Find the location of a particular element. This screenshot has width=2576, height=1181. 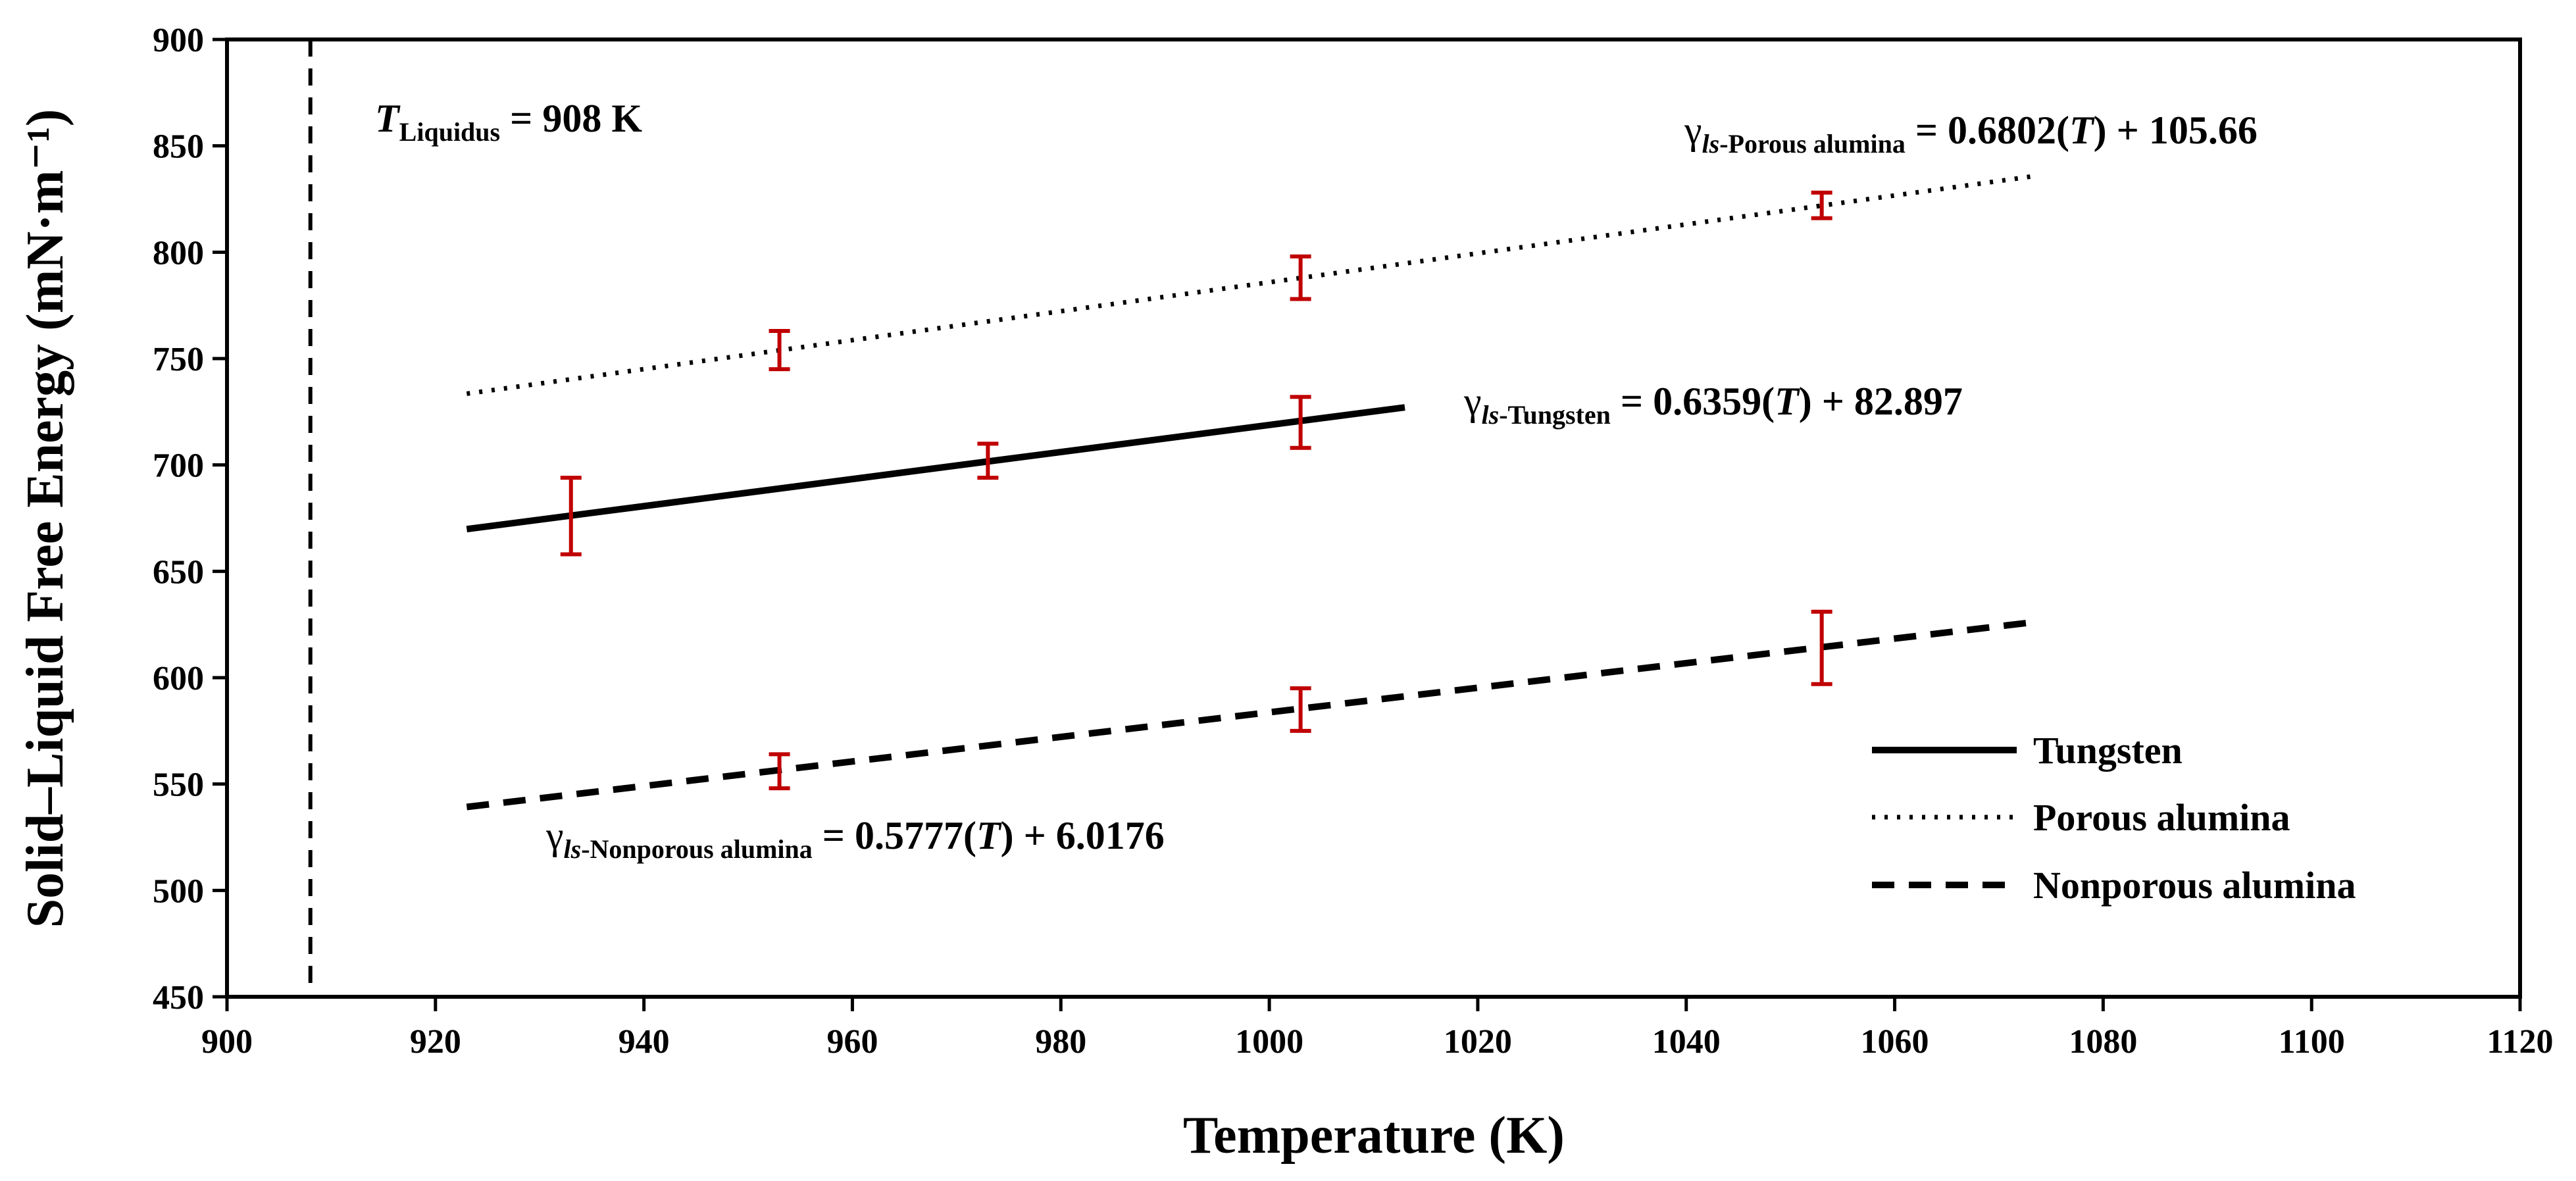

liquidus-subscript: Liquidus is located at coordinates (449, 132).